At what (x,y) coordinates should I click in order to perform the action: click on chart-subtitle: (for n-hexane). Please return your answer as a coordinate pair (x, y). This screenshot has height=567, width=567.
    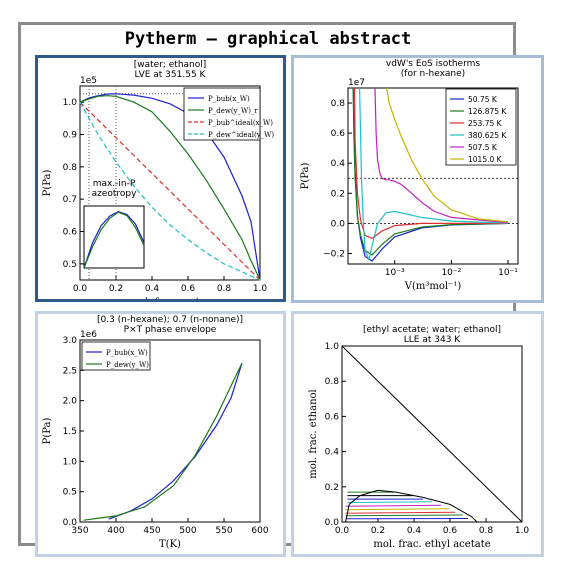
    Looking at the image, I should click on (433, 74).